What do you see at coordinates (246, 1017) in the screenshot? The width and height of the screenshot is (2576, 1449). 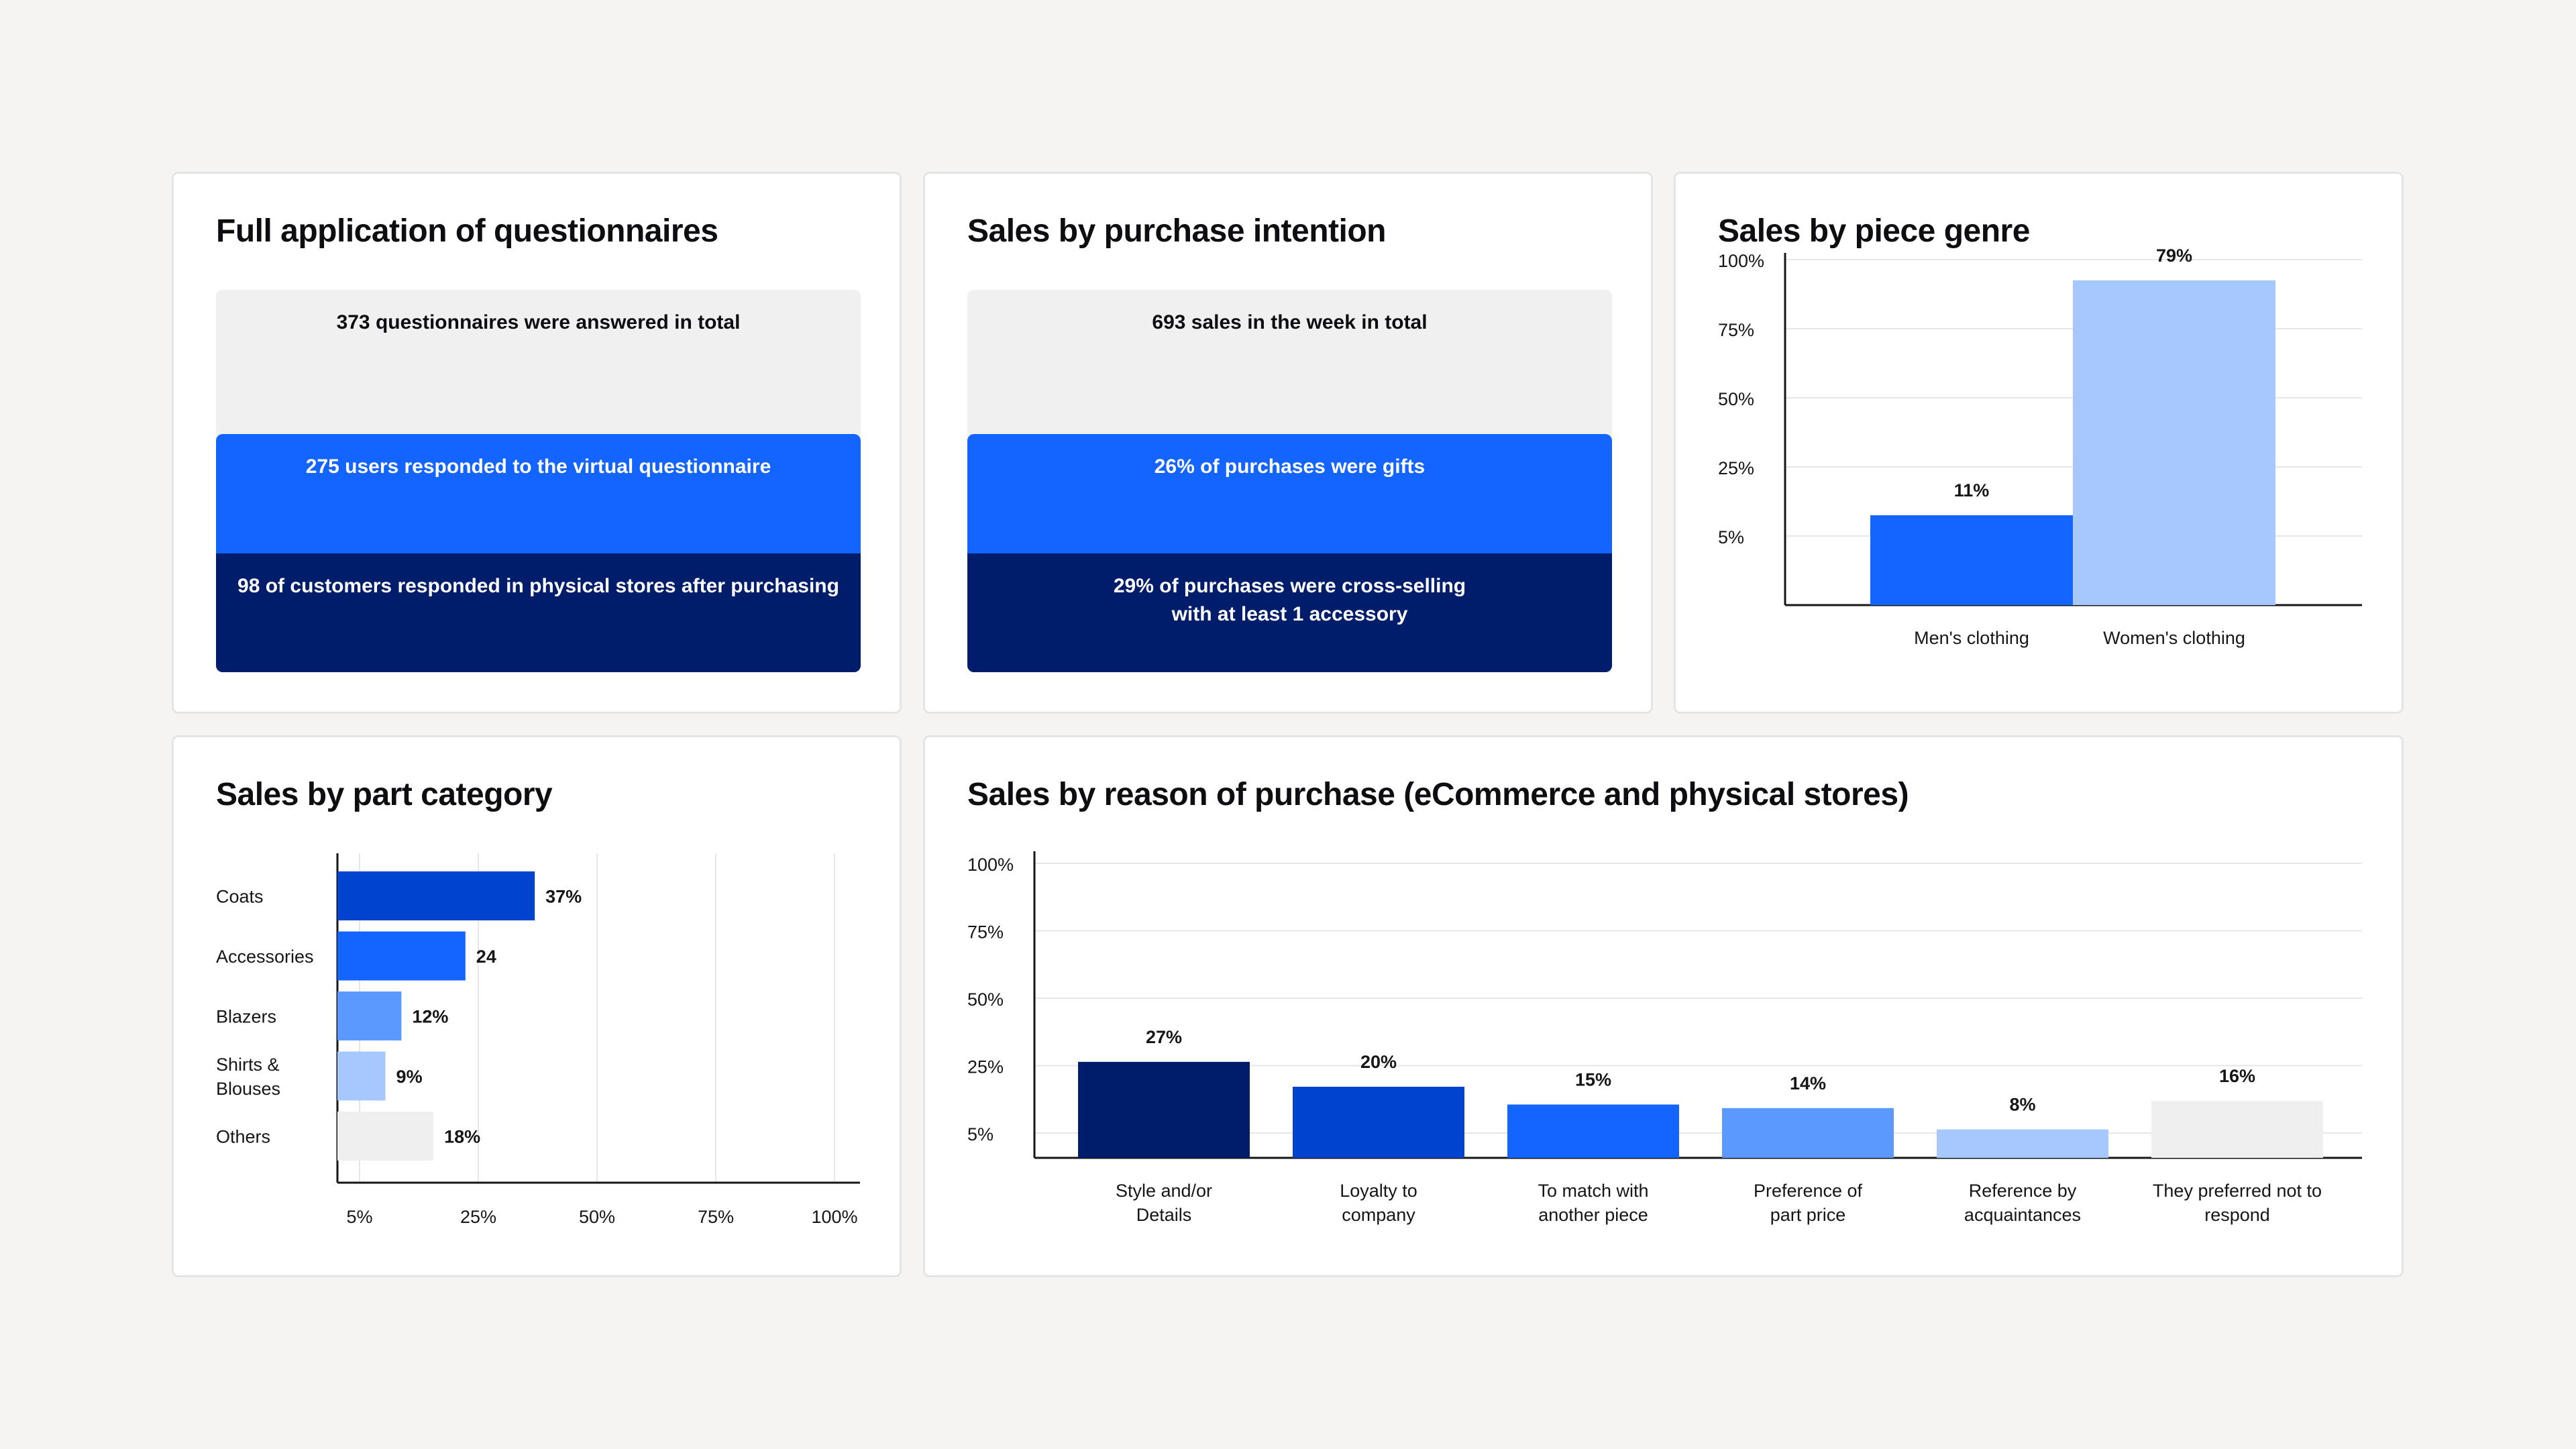 I see `category-label: Blazers` at bounding box center [246, 1017].